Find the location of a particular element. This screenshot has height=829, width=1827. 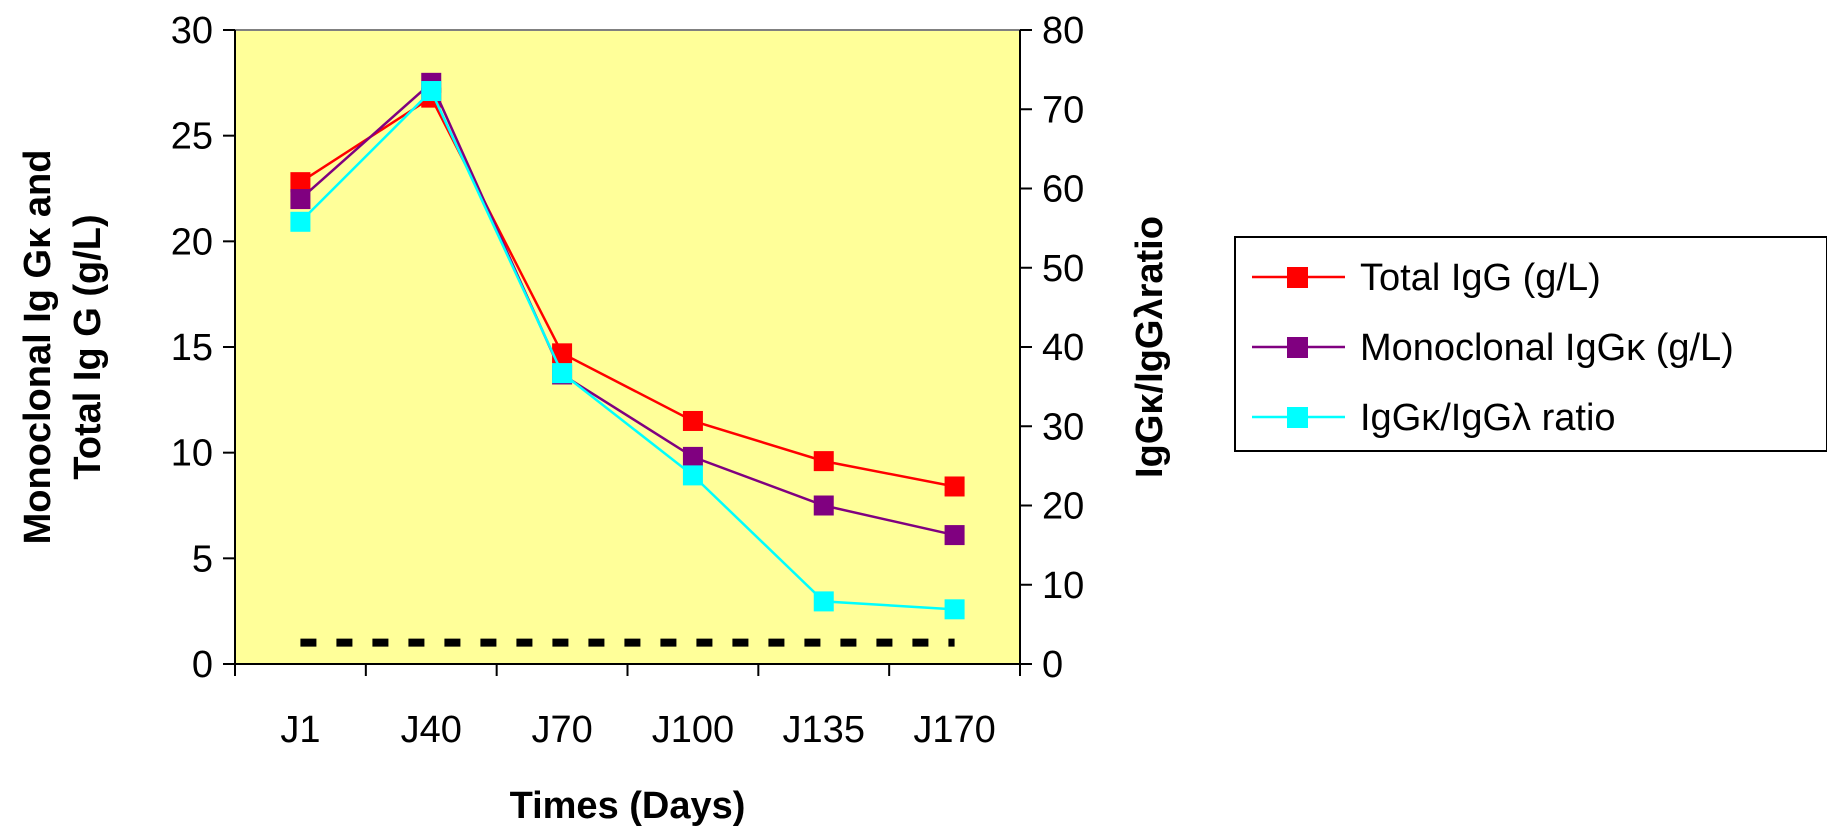

x-axis-tick-label: J170 is located at coordinates (954, 730).